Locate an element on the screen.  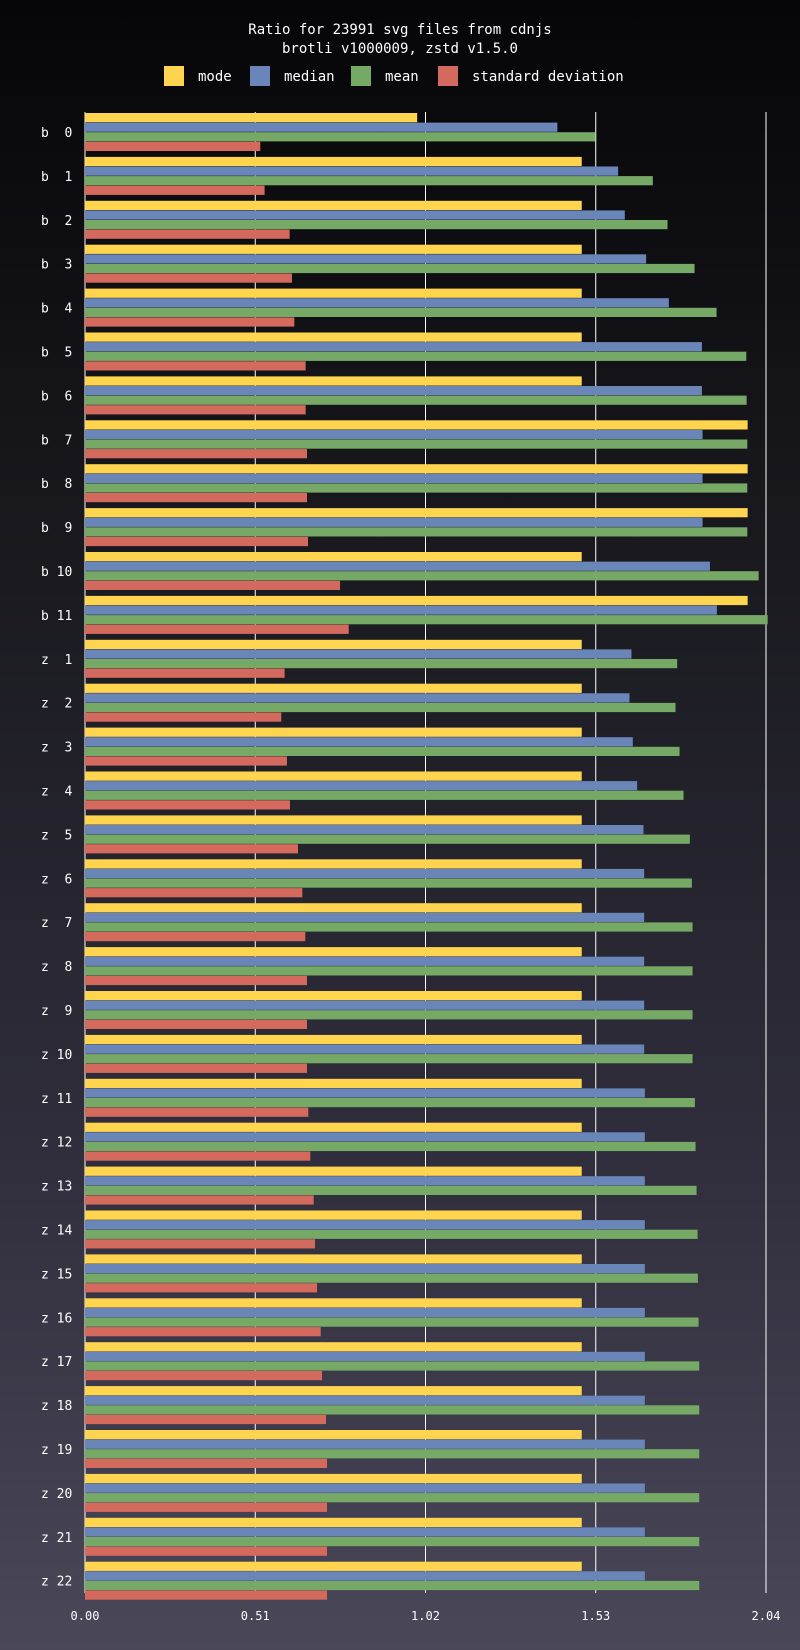
legend-label-median: median is located at coordinates (309, 77).